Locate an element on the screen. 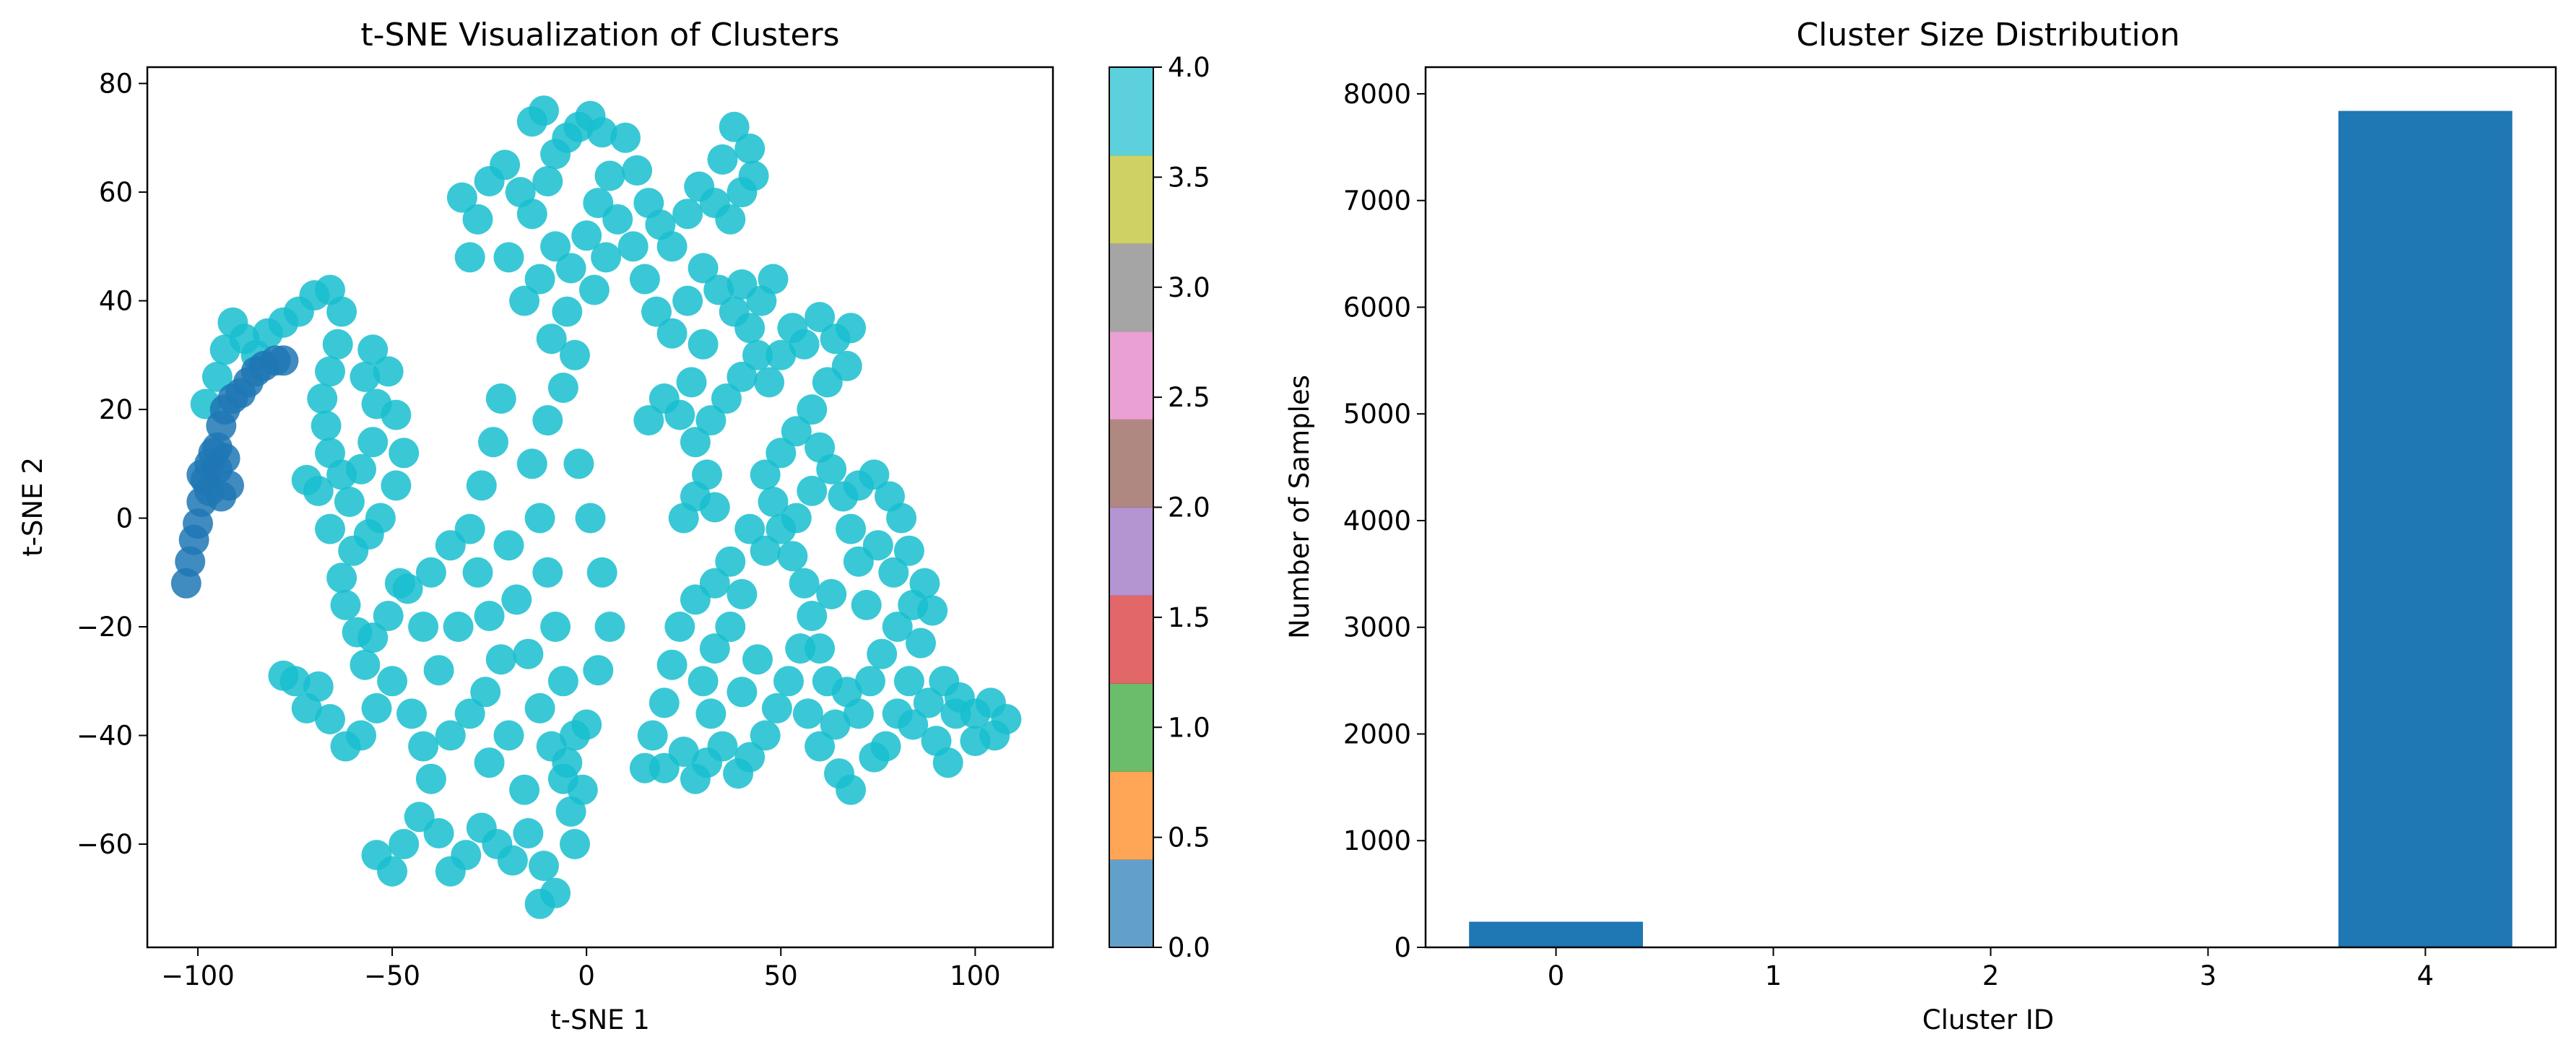 The width and height of the screenshot is (2576, 1060). colorbar-tick-label: 3.0 is located at coordinates (1189, 287).